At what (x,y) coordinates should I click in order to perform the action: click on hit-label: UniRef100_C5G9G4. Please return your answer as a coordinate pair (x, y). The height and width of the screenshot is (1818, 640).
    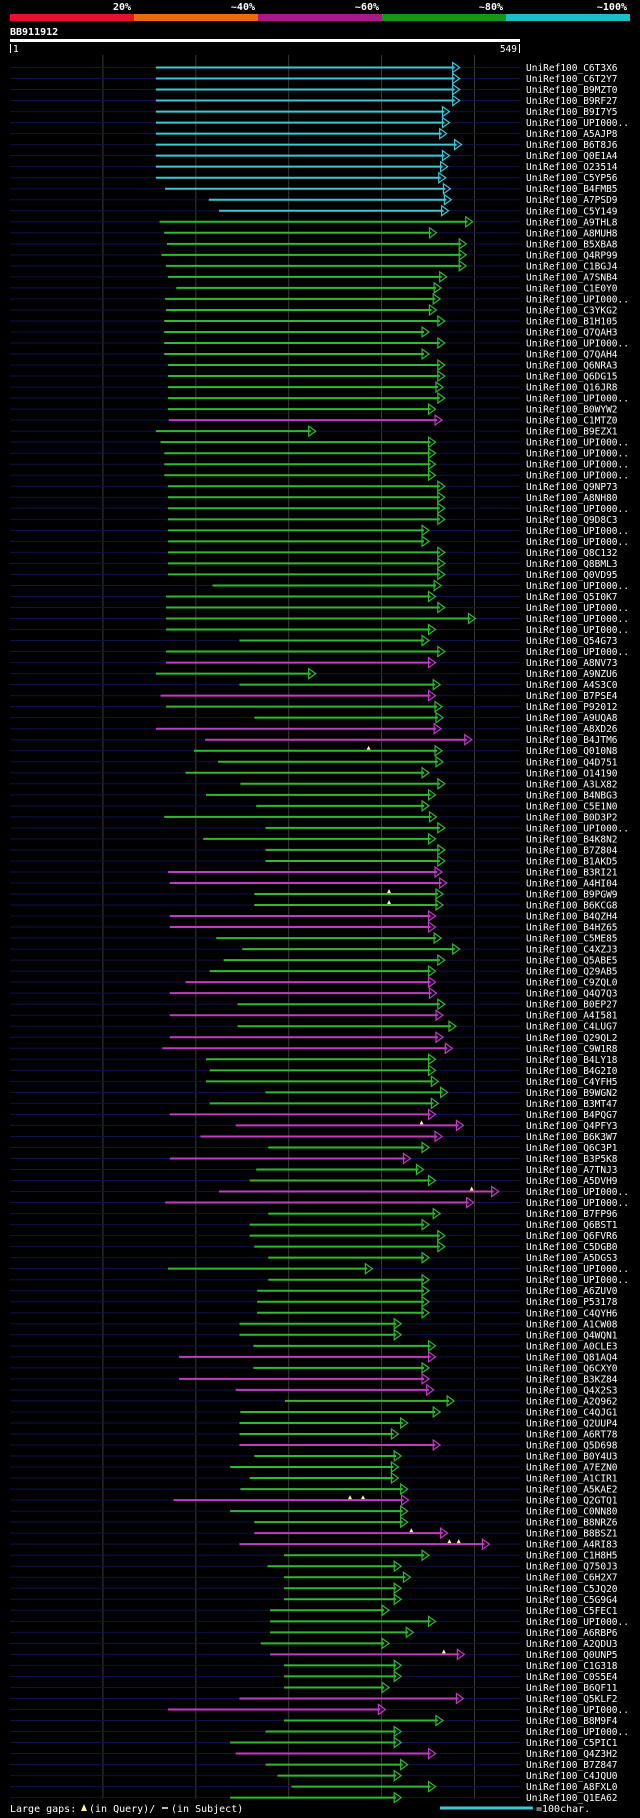
    Looking at the image, I should click on (572, 1600).